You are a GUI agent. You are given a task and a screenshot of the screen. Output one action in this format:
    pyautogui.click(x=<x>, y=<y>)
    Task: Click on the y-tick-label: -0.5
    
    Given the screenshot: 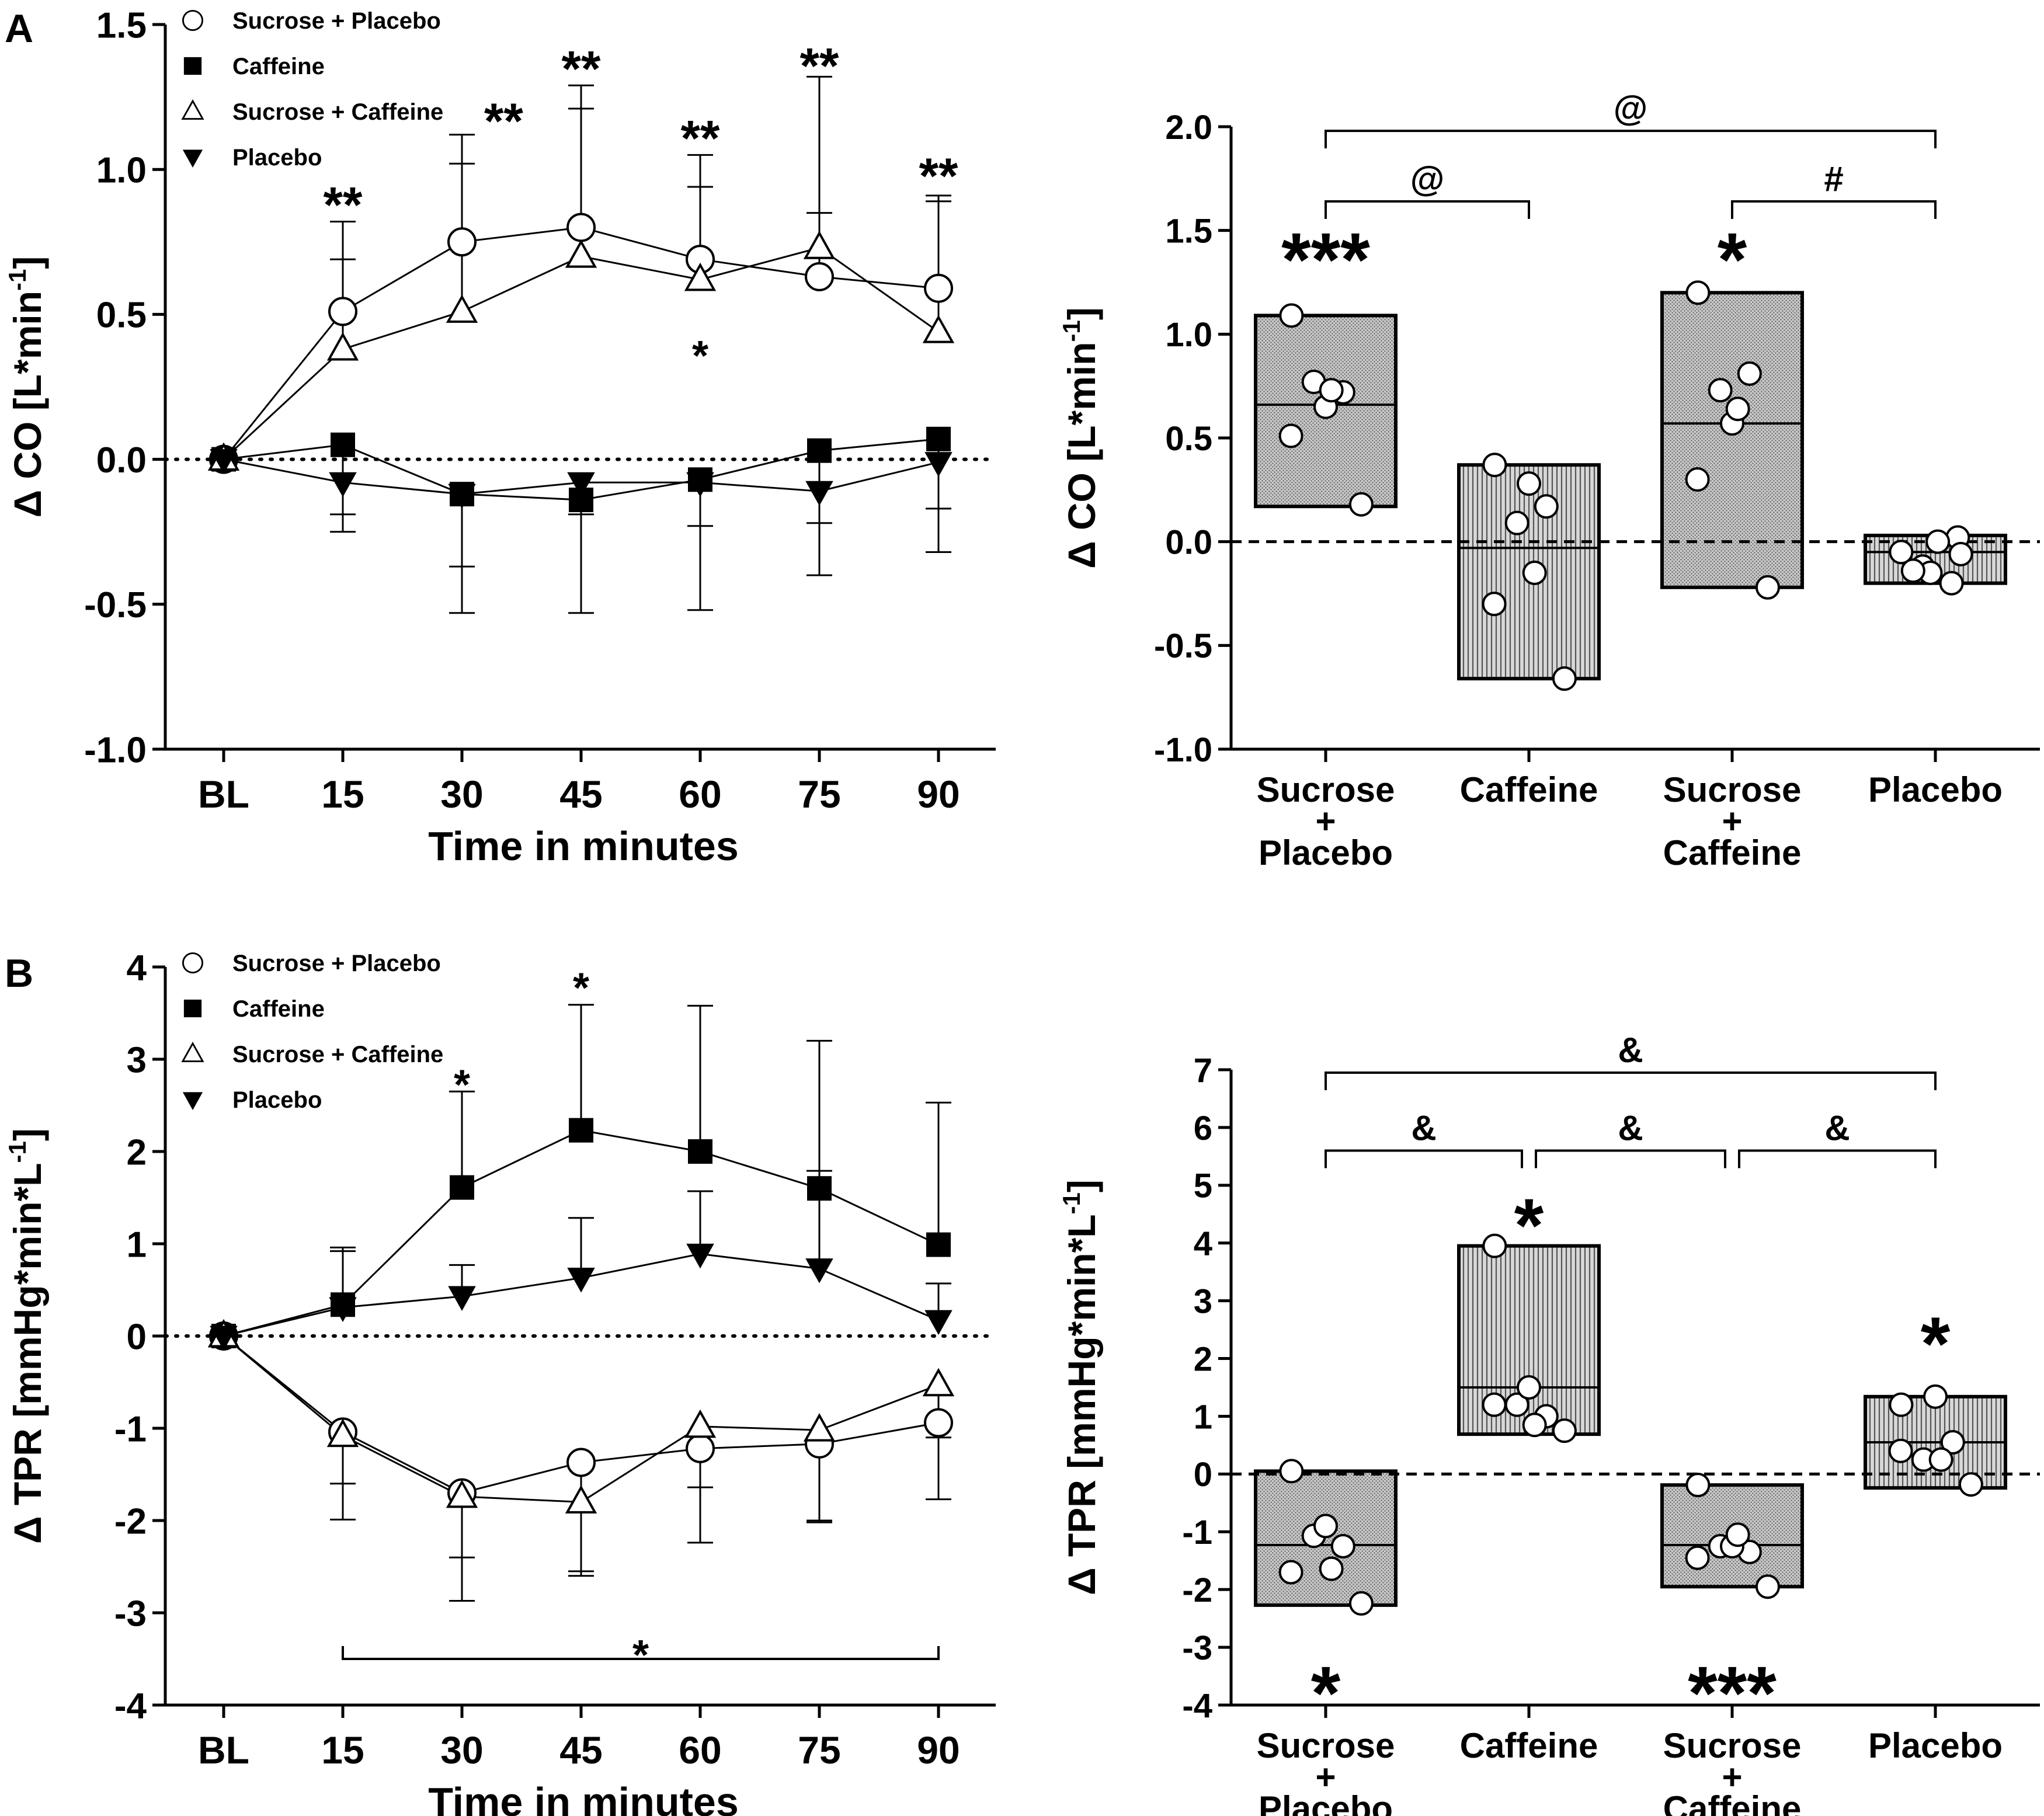 What is the action you would take?
    pyautogui.click(x=115, y=605)
    